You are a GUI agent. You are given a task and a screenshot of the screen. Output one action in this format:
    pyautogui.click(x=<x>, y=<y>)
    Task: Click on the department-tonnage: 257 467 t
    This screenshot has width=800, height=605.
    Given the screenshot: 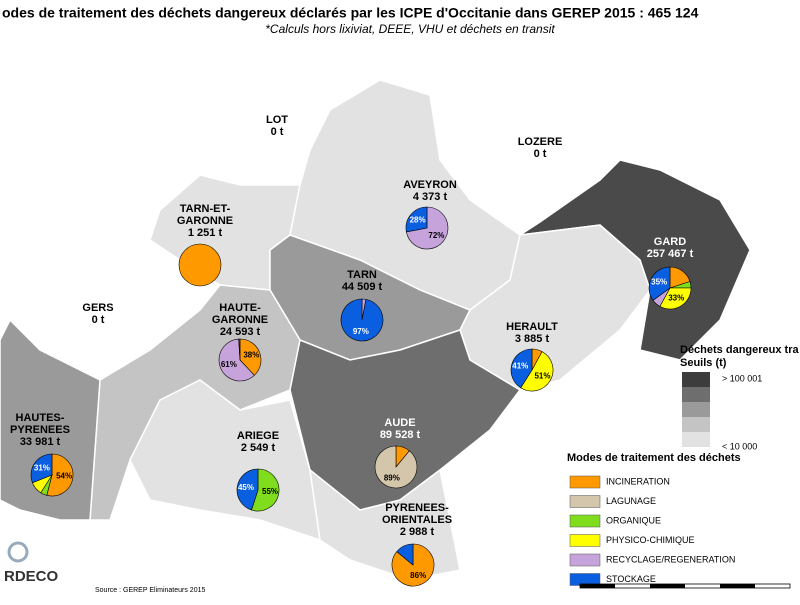 What is the action you would take?
    pyautogui.click(x=670, y=254)
    